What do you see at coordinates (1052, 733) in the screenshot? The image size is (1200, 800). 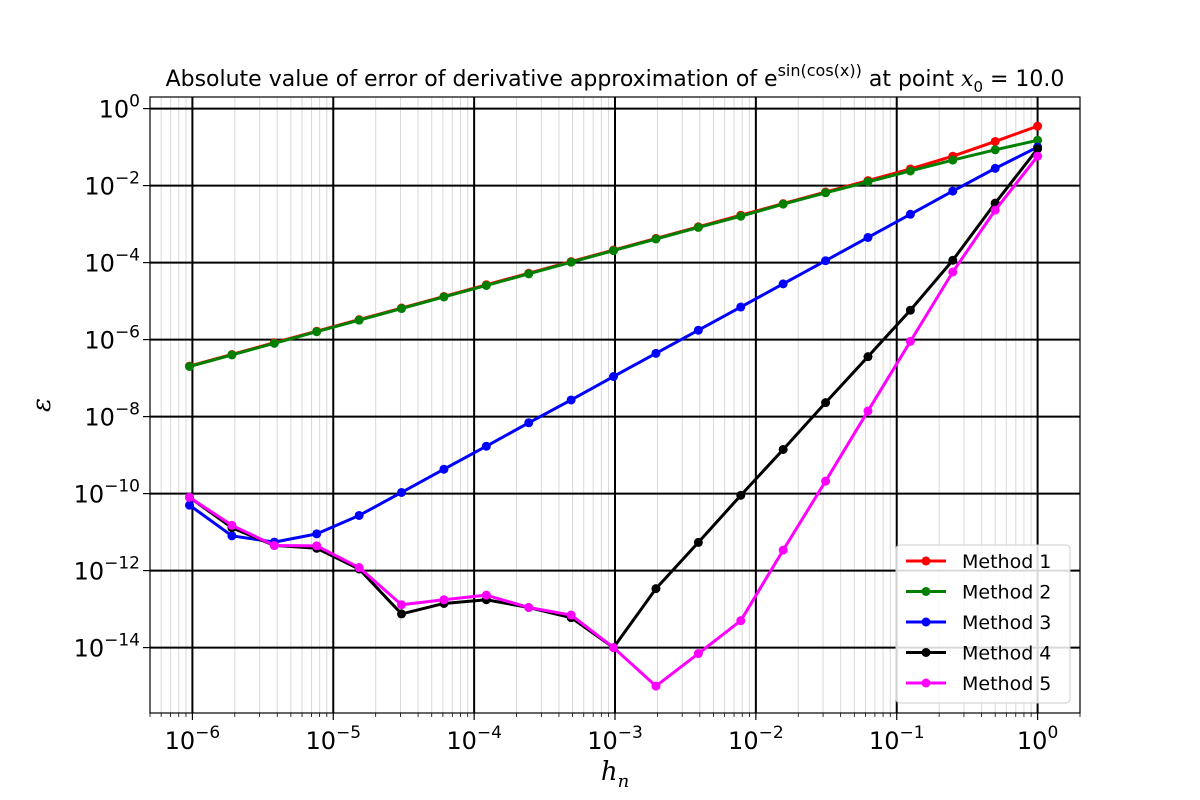 I see `x-tick-exponent: 0` at bounding box center [1052, 733].